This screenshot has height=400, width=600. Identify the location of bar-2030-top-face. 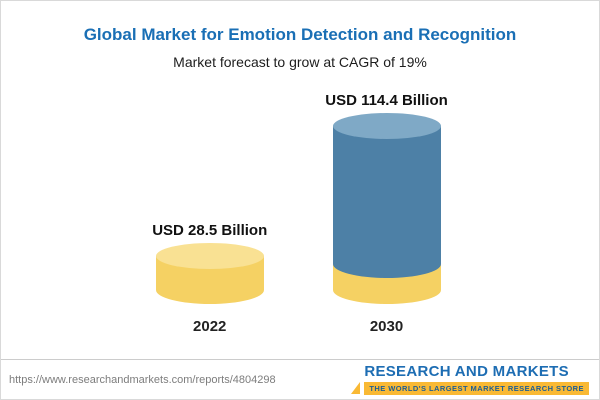
(386, 126).